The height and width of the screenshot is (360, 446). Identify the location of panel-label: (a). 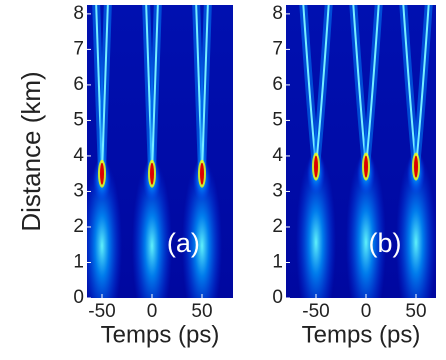
(183, 243).